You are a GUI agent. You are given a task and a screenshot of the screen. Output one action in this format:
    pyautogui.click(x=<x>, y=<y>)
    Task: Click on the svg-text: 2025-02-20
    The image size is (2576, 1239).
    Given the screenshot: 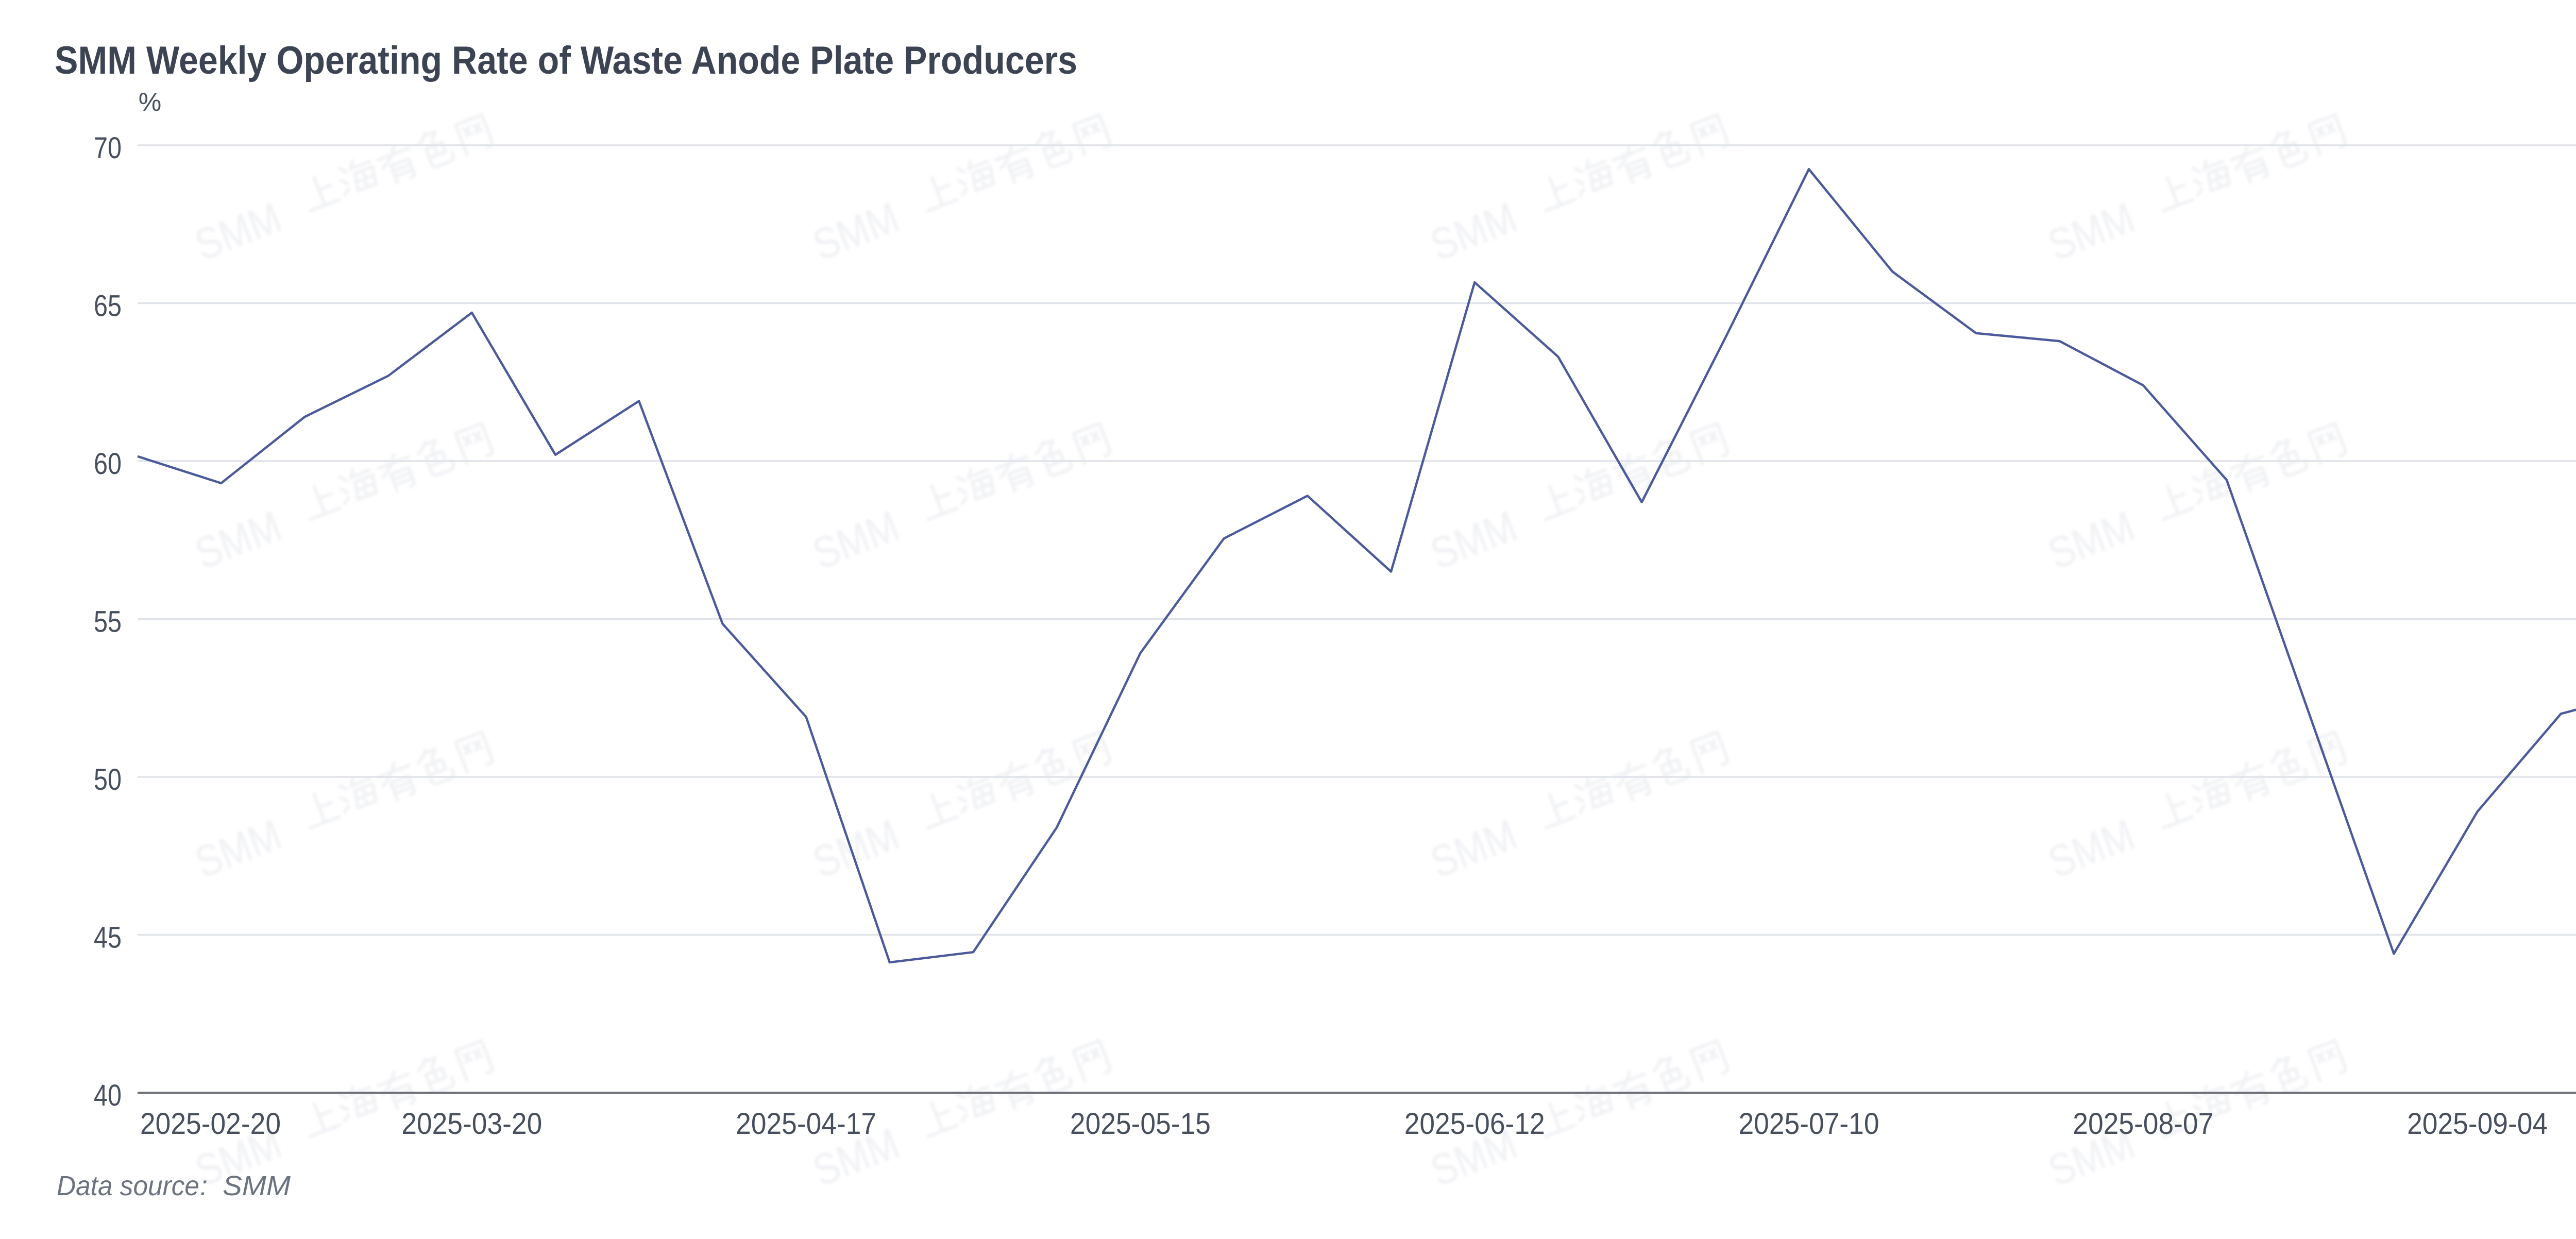 What is the action you would take?
    pyautogui.click(x=210, y=1124)
    